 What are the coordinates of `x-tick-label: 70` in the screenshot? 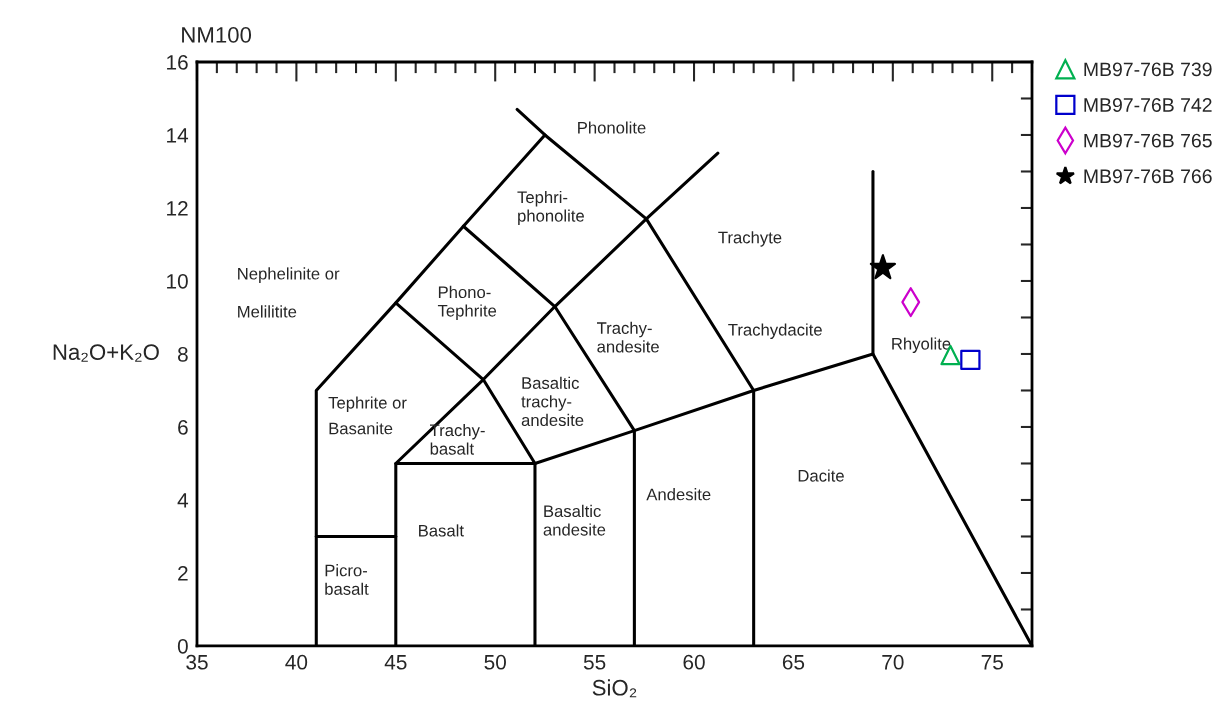 It's located at (893, 662).